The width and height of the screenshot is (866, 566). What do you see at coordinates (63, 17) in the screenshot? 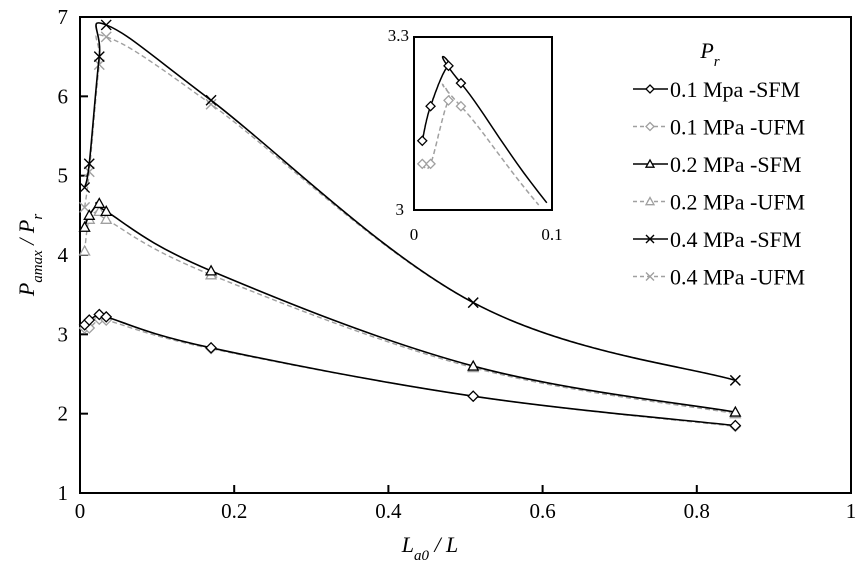
I see `y-tick-label: 7` at bounding box center [63, 17].